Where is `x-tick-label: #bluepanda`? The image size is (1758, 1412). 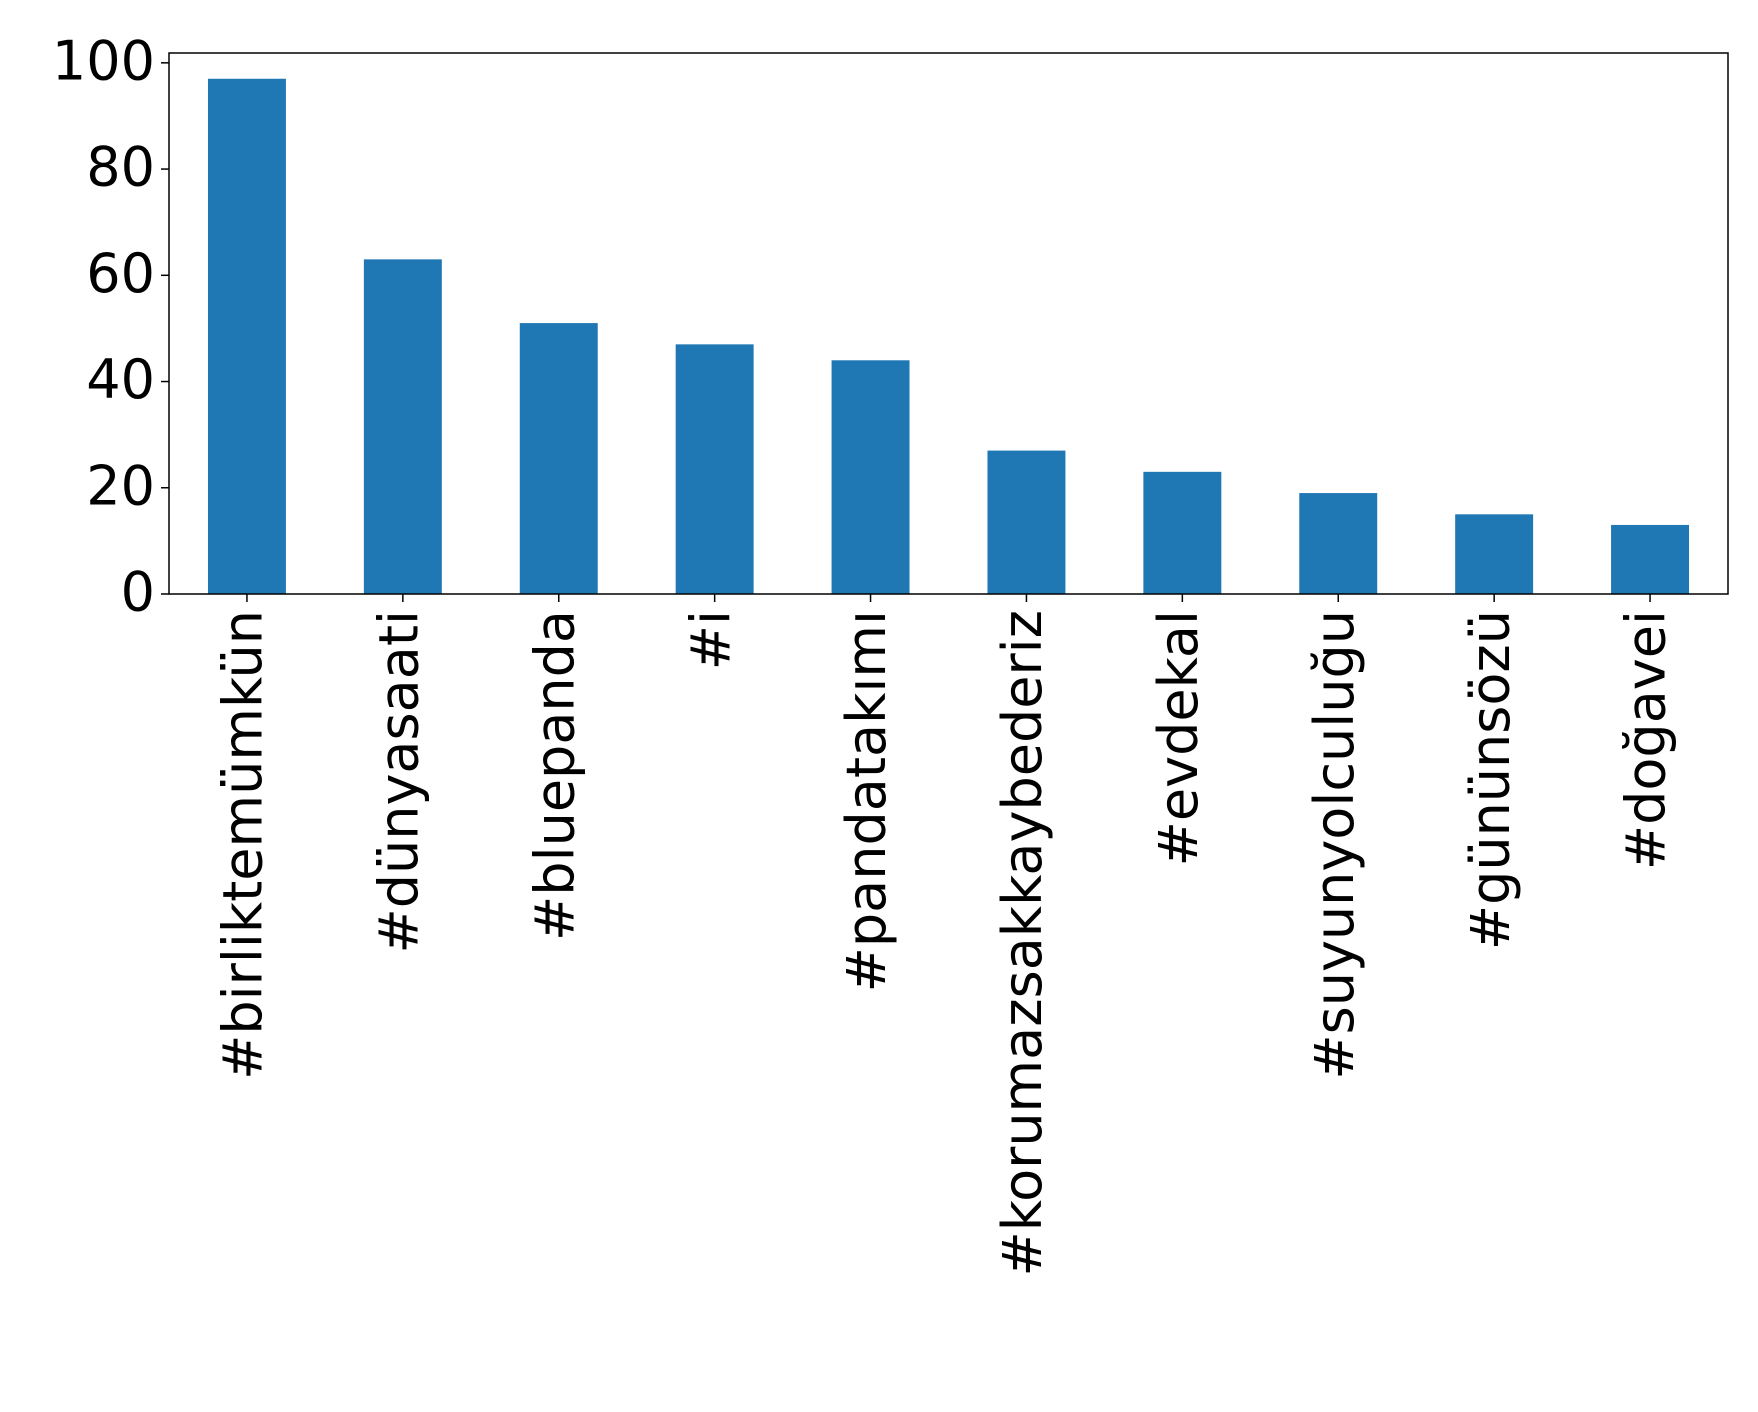 x-tick-label: #bluepanda is located at coordinates (554, 775).